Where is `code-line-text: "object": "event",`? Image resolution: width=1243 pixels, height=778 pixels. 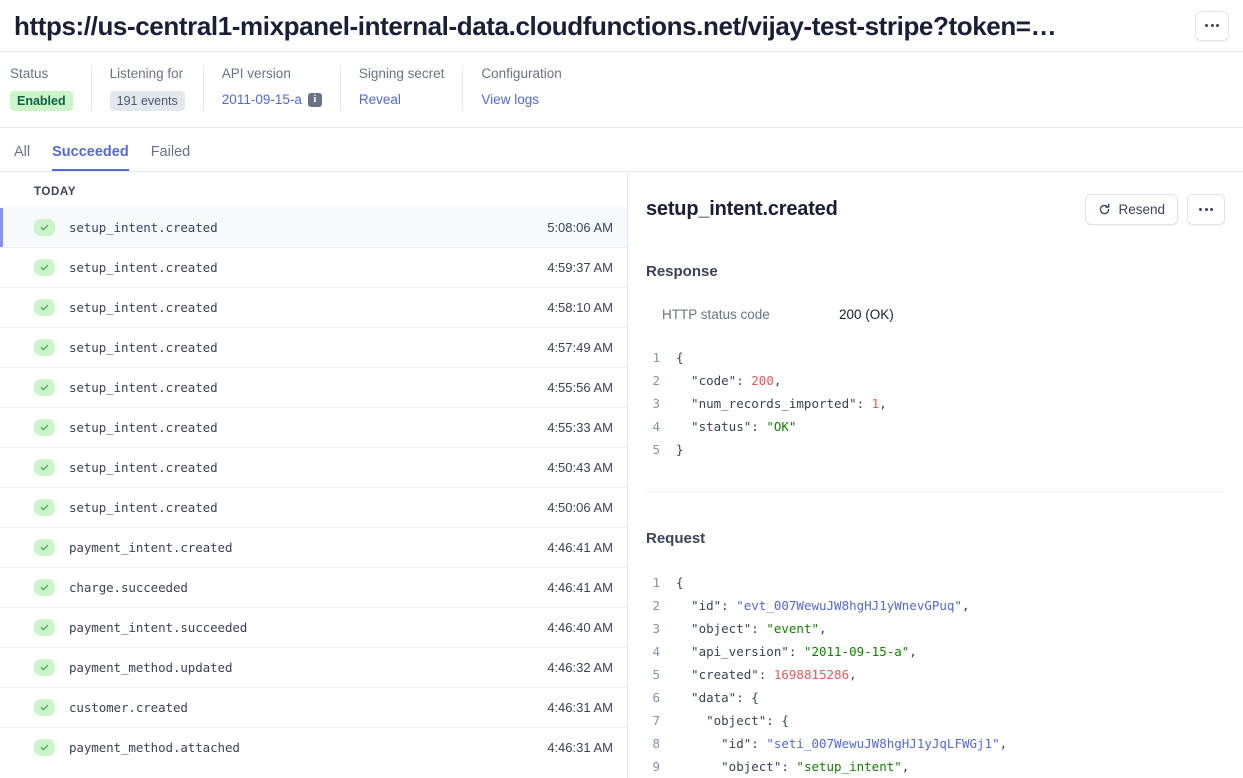 code-line-text: "object": "event", is located at coordinates (751, 628).